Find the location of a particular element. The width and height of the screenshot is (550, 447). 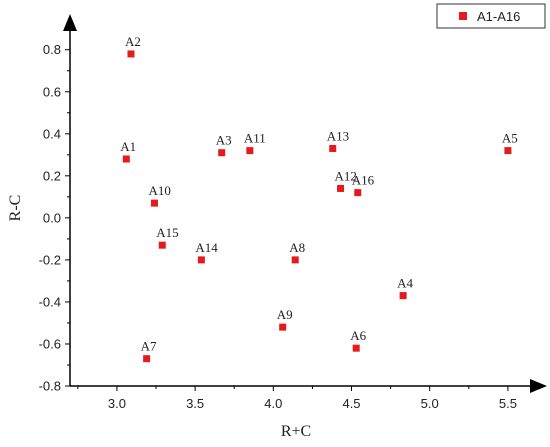

point-label-a14: A14 is located at coordinates (206, 247).